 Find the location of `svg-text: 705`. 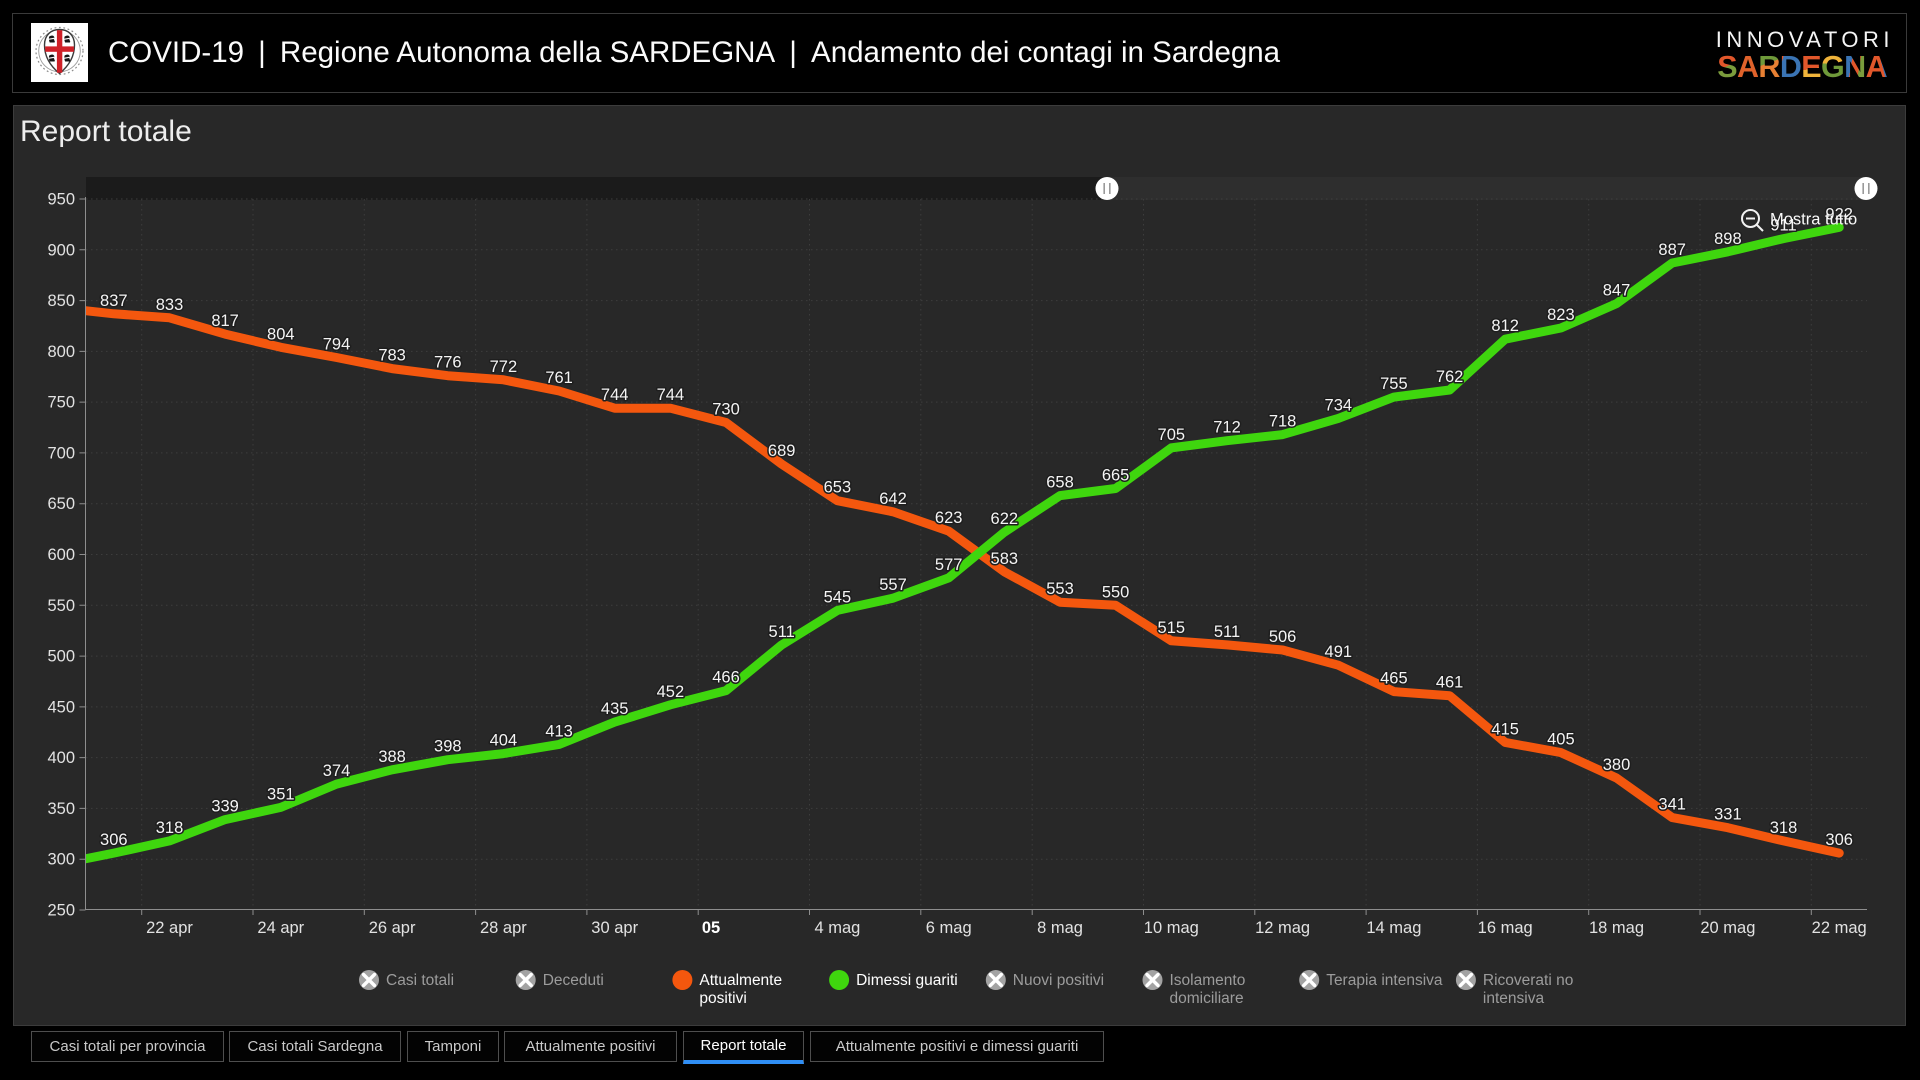

svg-text: 705 is located at coordinates (1172, 435).